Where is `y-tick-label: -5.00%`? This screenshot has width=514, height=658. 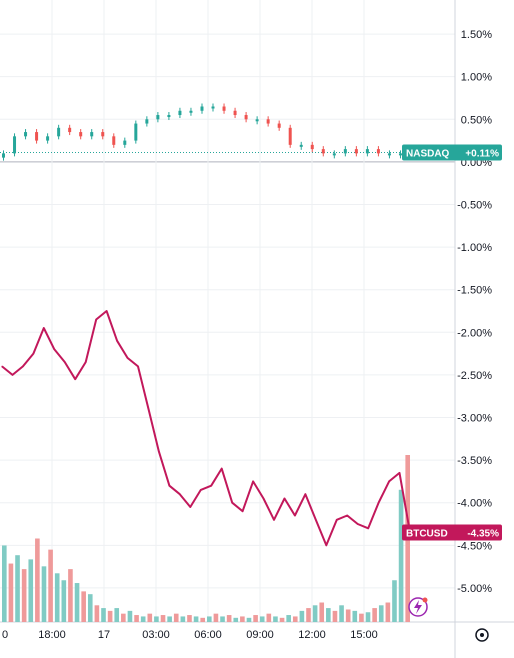
y-tick-label: -5.00% is located at coordinates (474, 589).